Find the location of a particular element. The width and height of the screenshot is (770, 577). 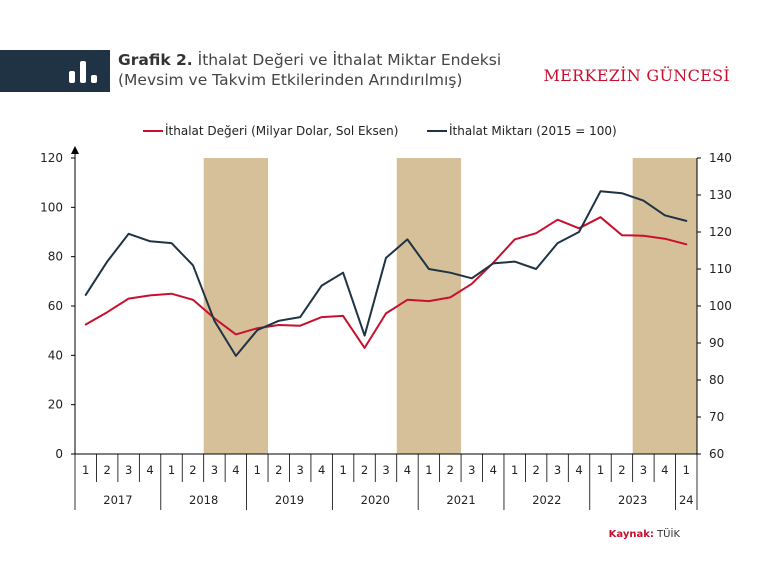

right-tick-label: 130 is located at coordinates (720, 195).